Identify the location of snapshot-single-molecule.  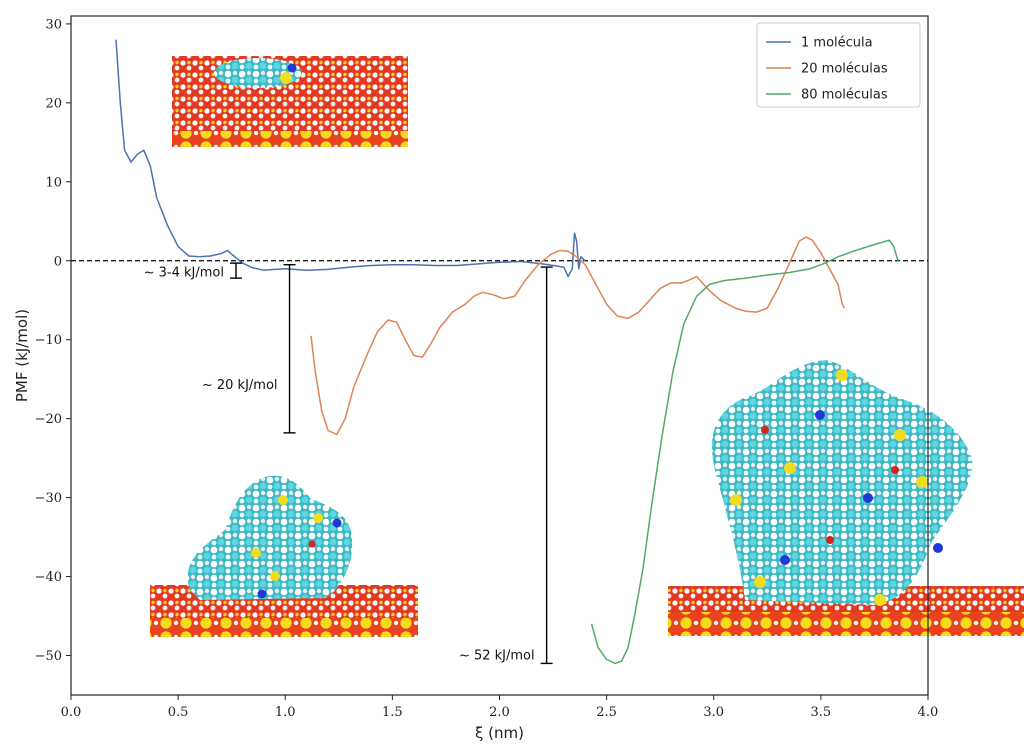
(290, 101).